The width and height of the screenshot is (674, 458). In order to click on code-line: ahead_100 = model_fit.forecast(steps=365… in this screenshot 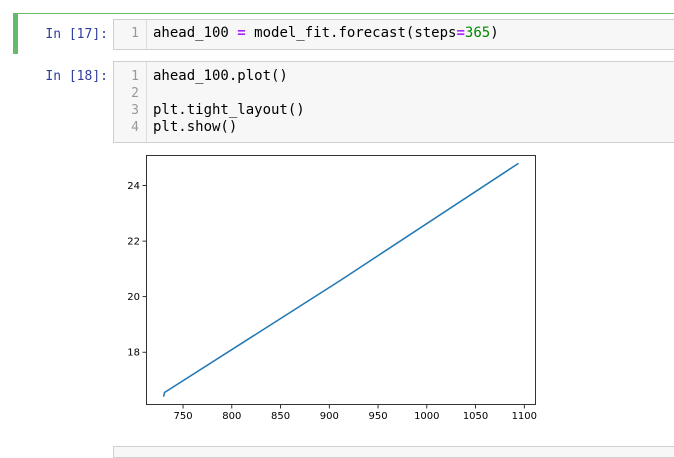, I will do `click(326, 33)`.